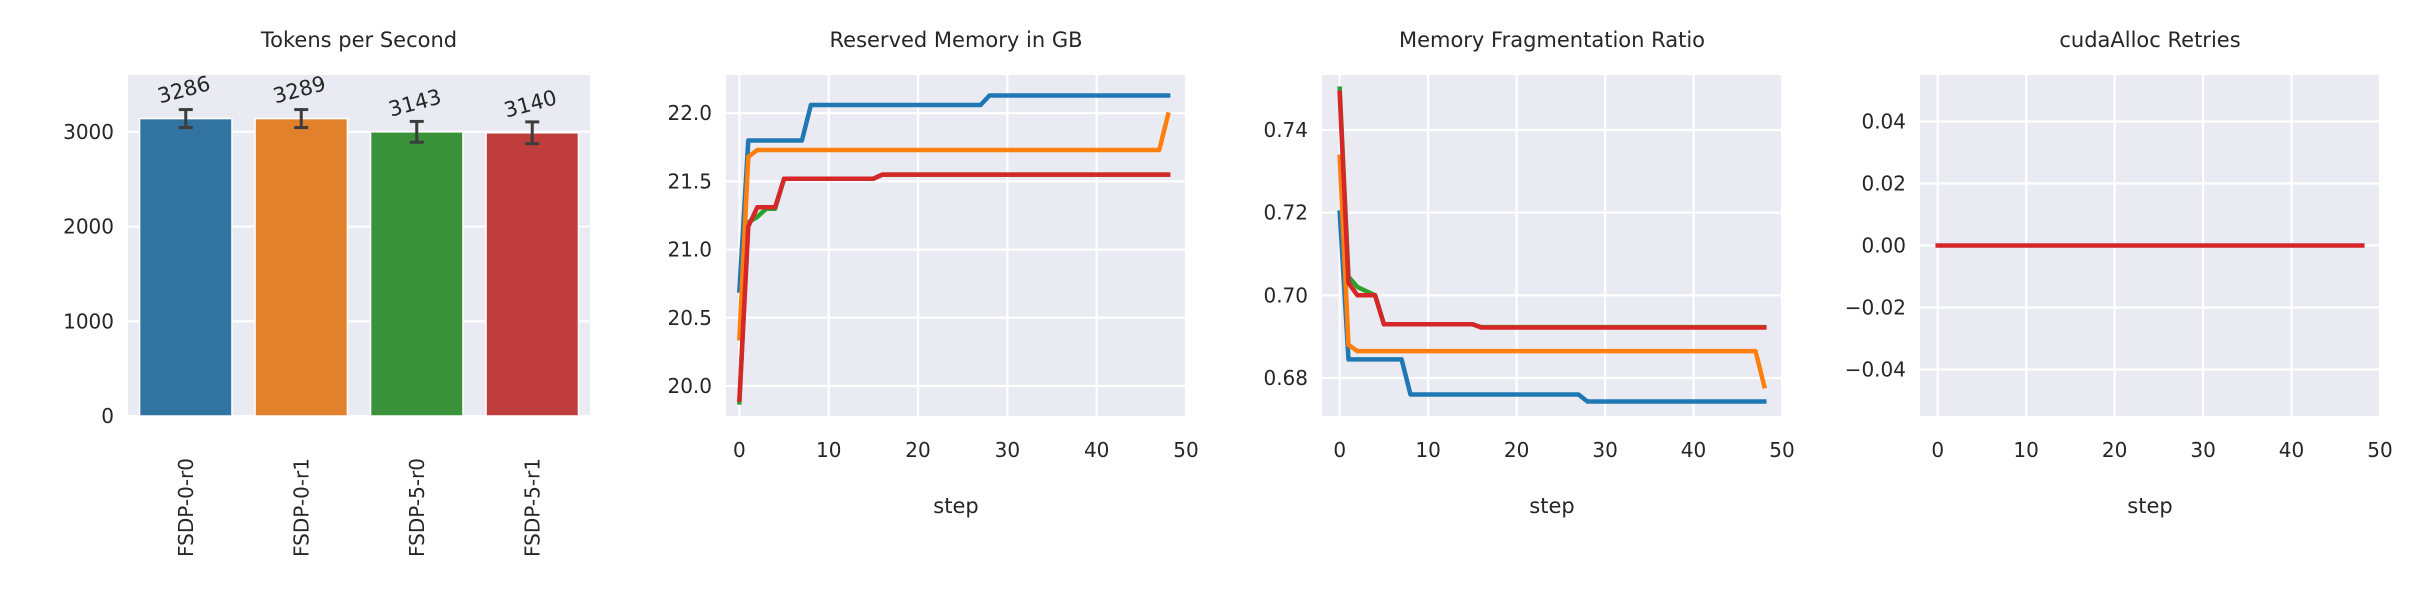  Describe the element at coordinates (689, 250) in the screenshot. I see `y-tick-label: 21.0` at that location.